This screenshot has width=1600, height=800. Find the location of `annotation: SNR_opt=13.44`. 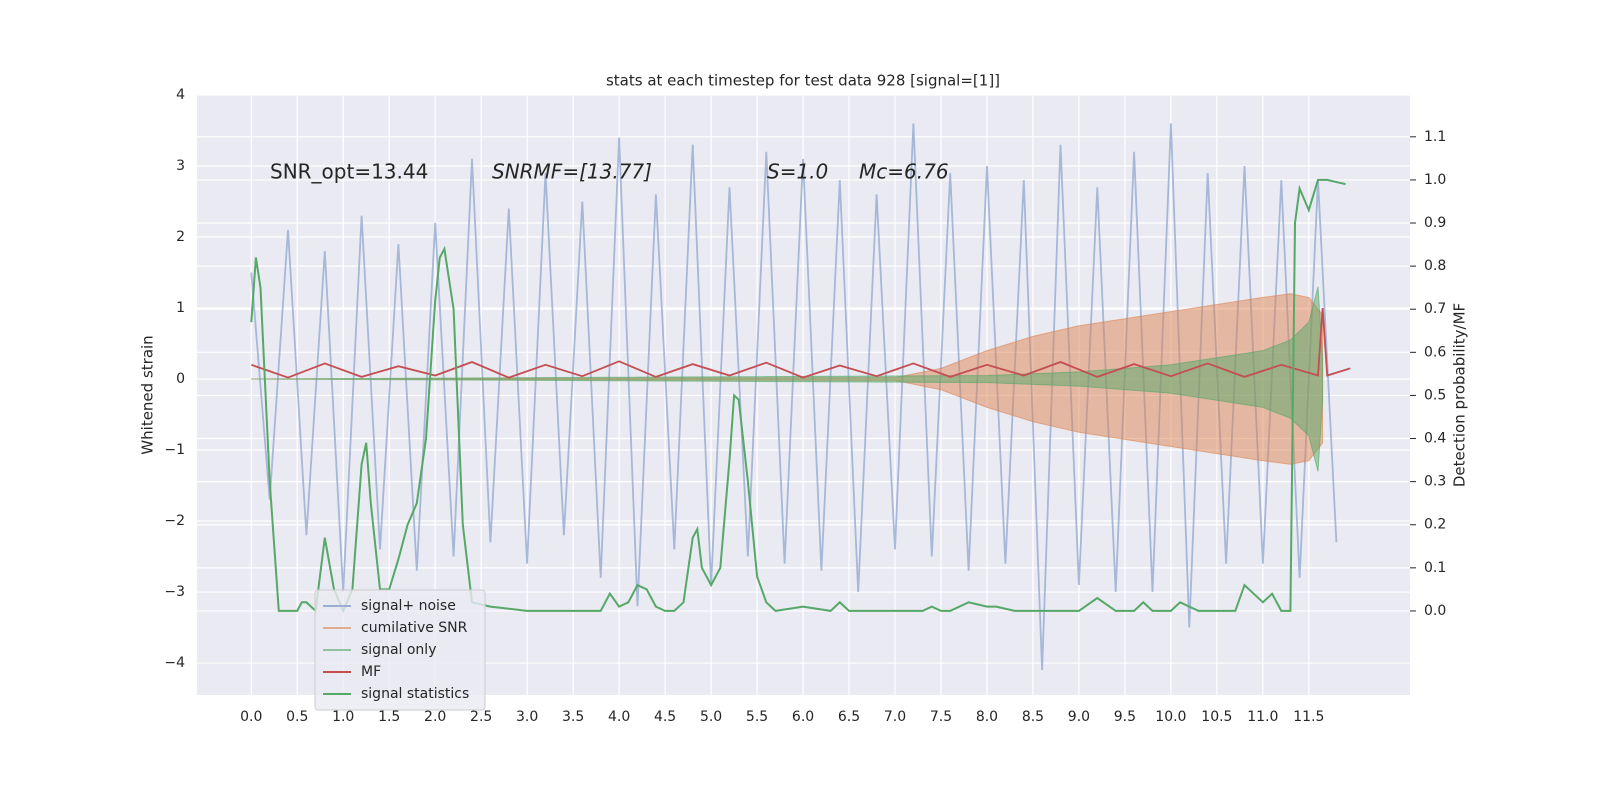

annotation: SNR_opt=13.44 is located at coordinates (349, 172).